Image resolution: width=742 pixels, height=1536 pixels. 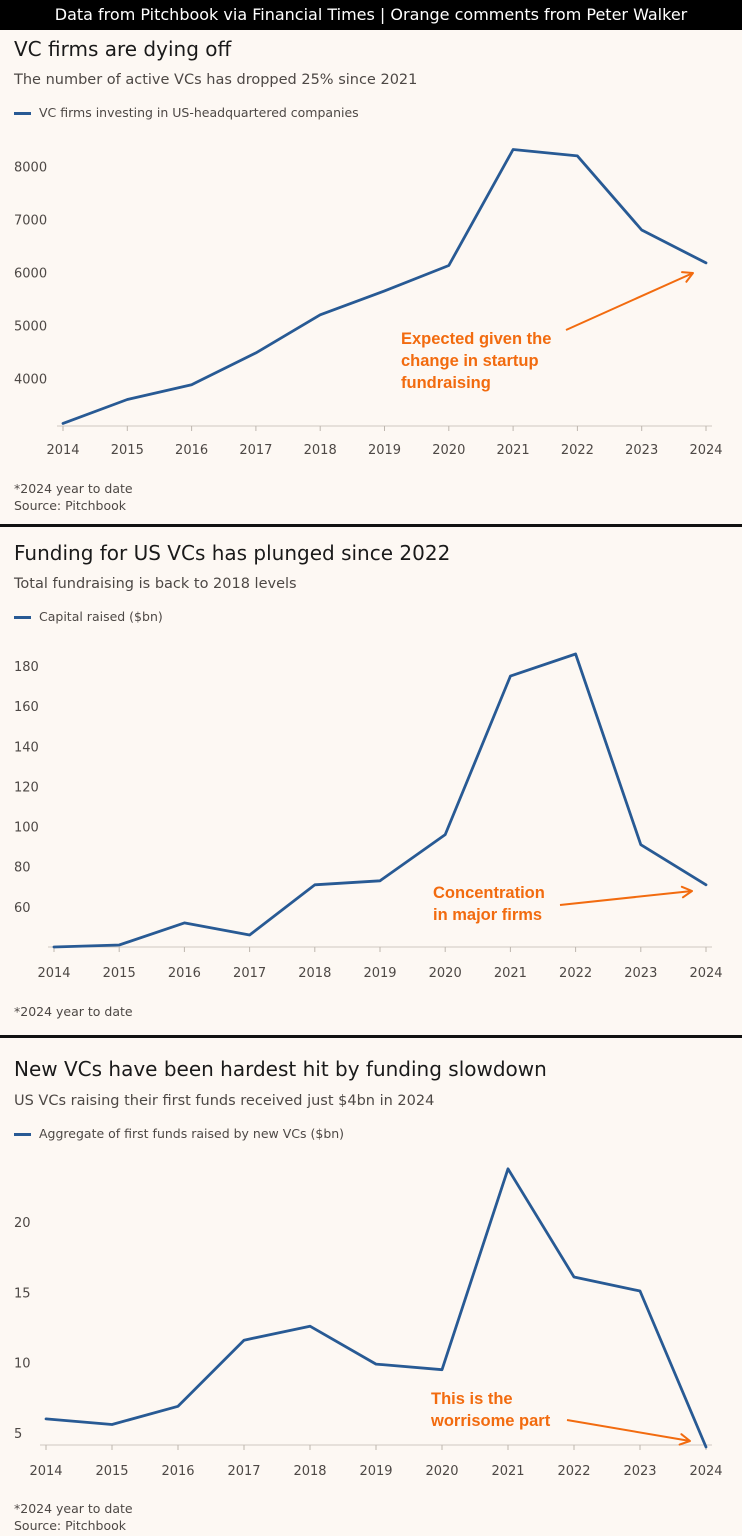 I want to click on chart-subtitle: Total fundraising is back to 2018 levels, so click(x=155, y=584).